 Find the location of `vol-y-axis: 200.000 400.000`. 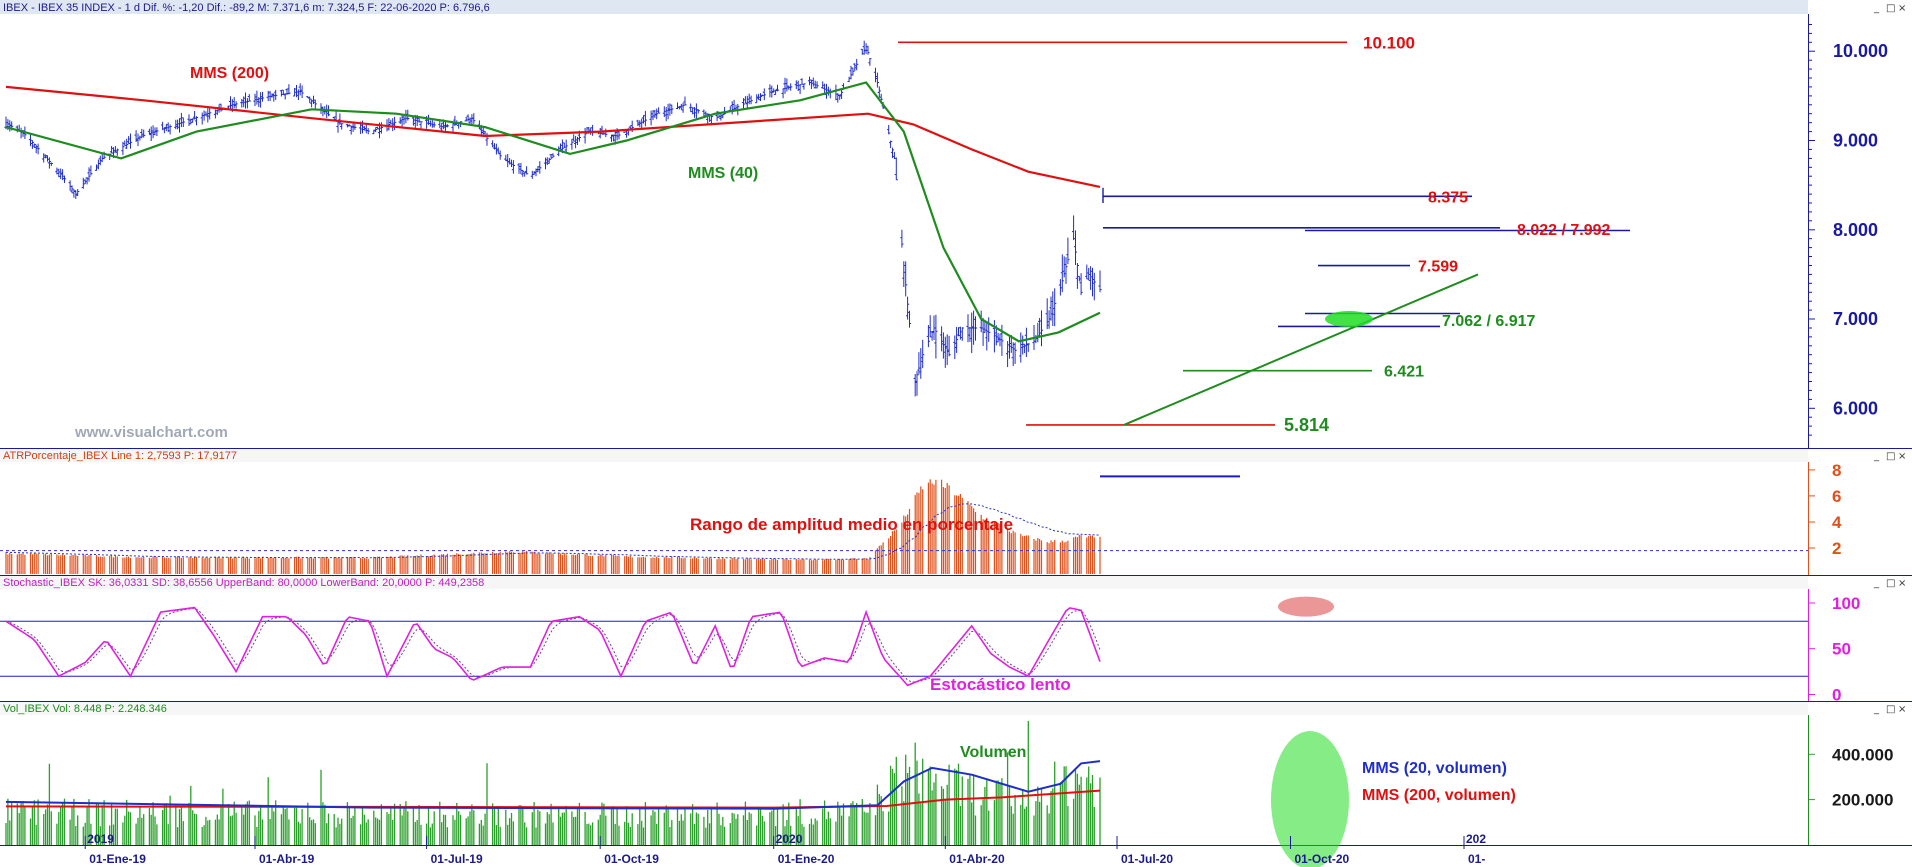

vol-y-axis: 200.000 400.000 is located at coordinates (1851, 777).